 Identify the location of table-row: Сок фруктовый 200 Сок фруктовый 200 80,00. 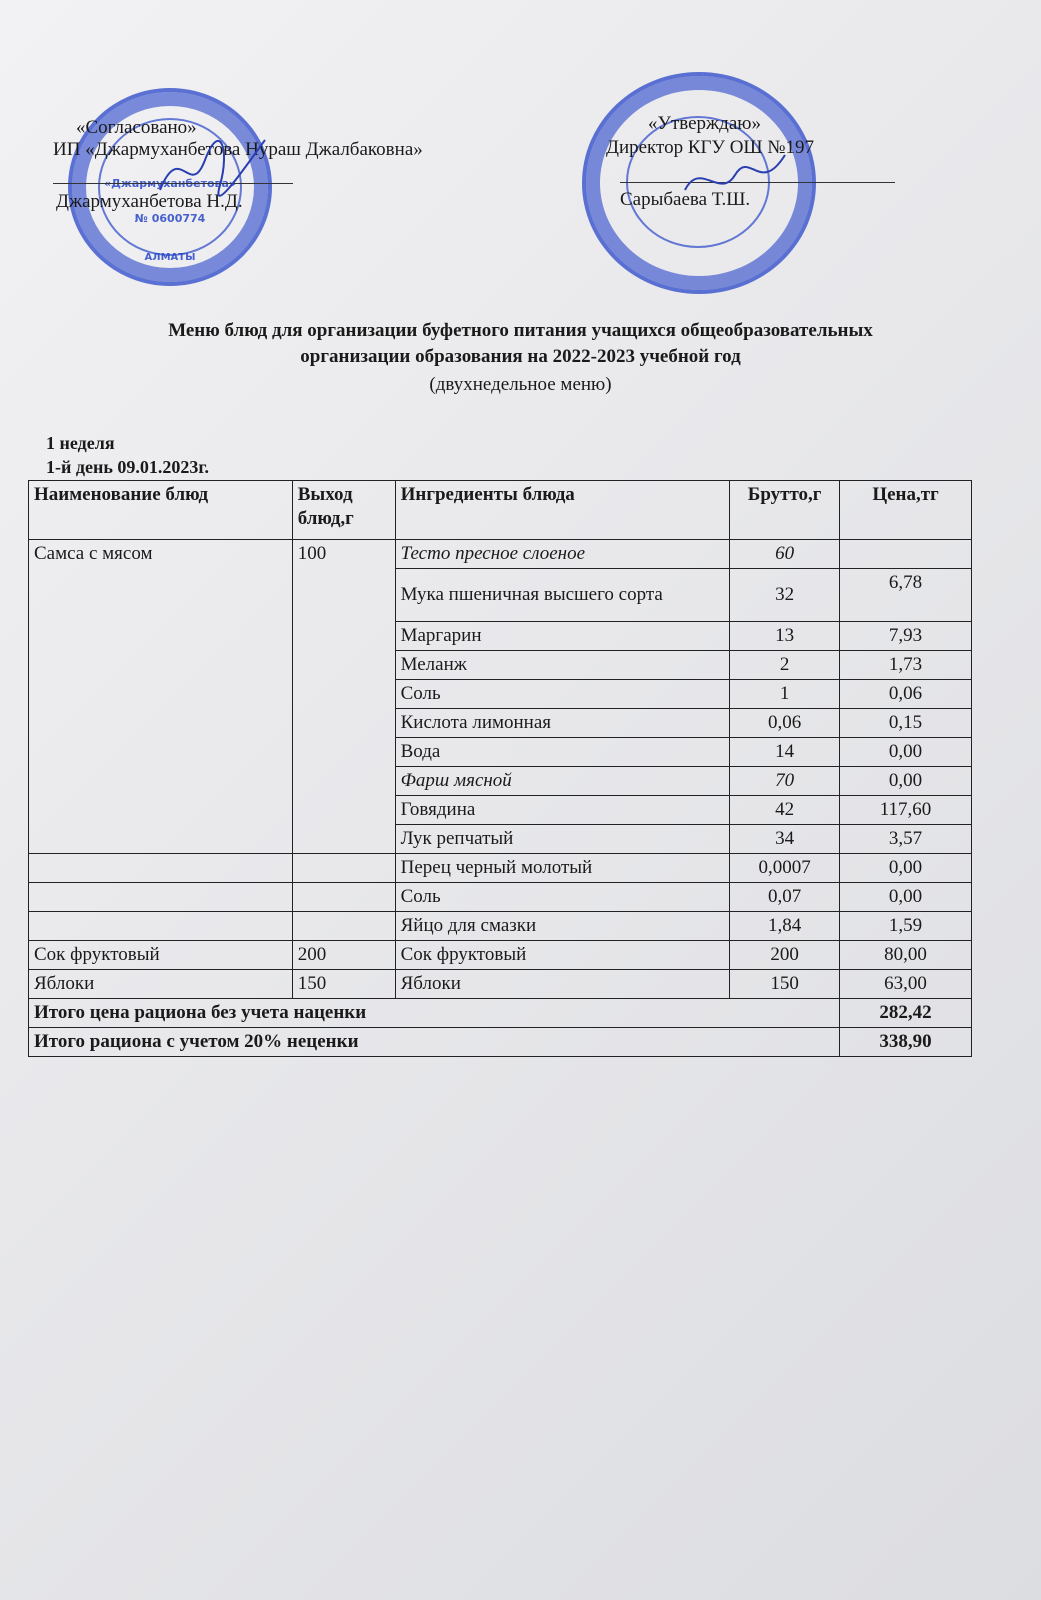
(500, 955).